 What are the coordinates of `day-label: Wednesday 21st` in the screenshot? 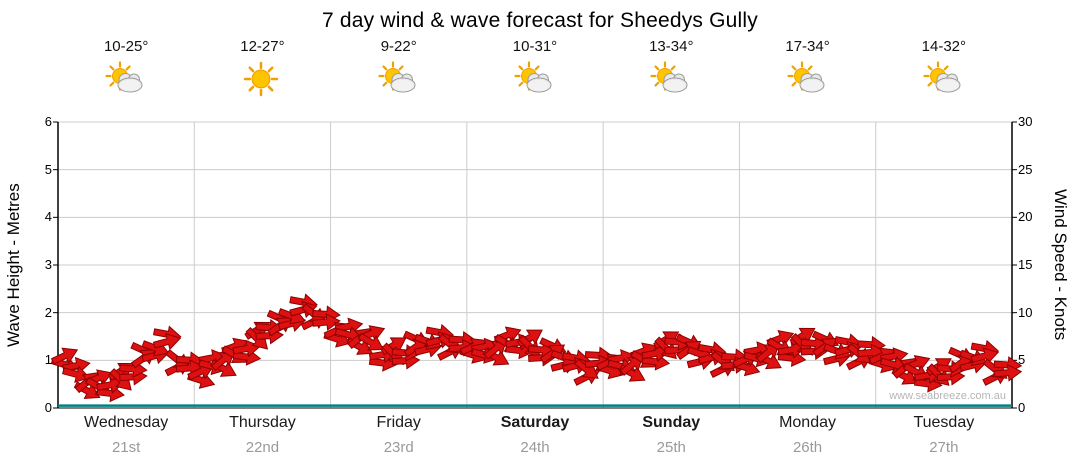 It's located at (126, 435).